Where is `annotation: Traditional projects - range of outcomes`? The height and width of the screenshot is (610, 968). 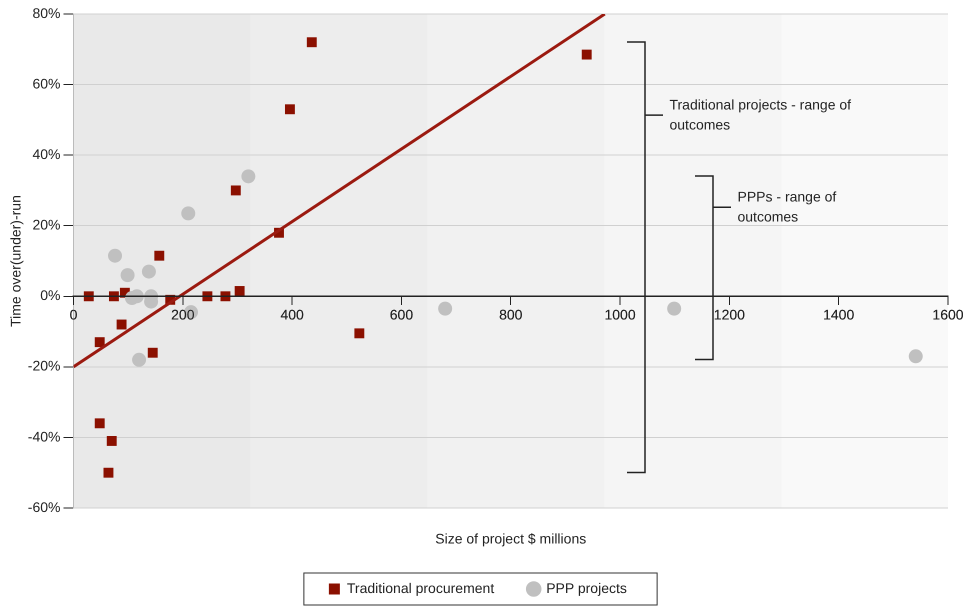 annotation: Traditional projects - range of outcomes is located at coordinates (760, 114).